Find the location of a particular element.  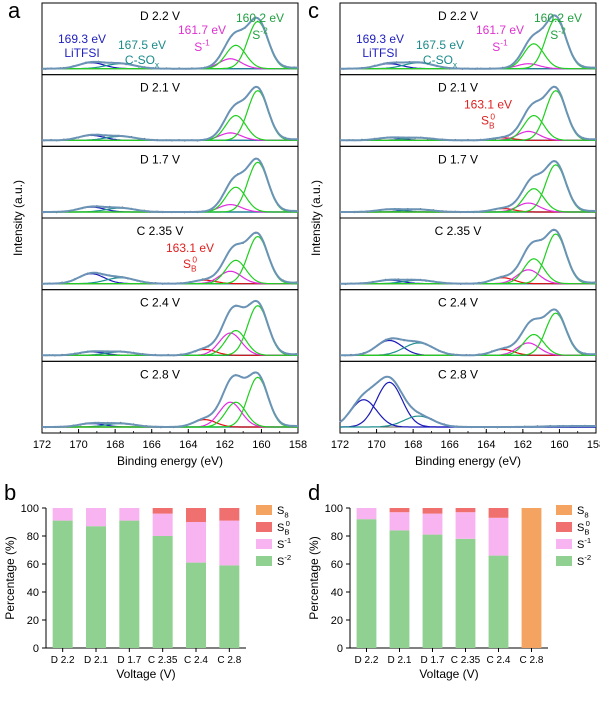

x-tick-label: 172 is located at coordinates (340, 445).